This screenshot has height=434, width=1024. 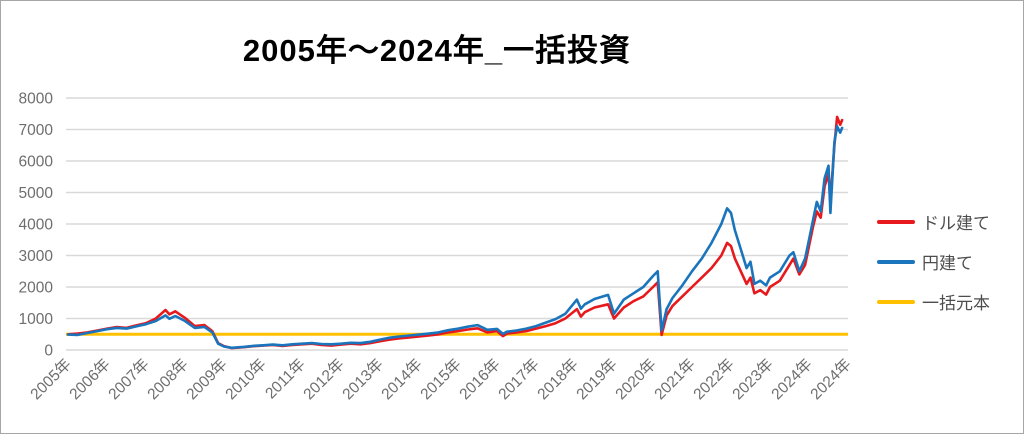 What do you see at coordinates (558, 379) in the screenshot?
I see `x-axis-label: 2018年` at bounding box center [558, 379].